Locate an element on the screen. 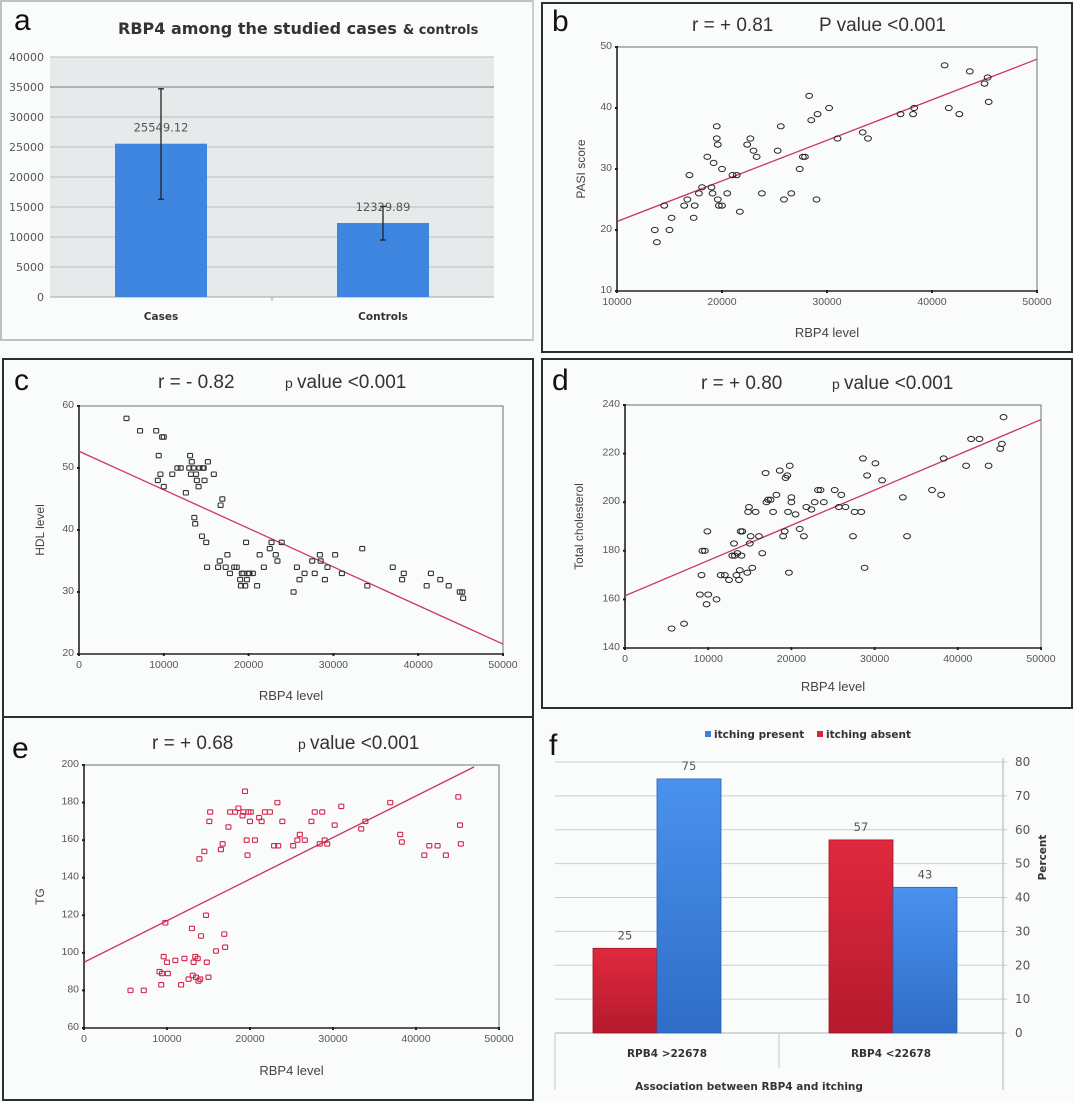 The height and width of the screenshot is (1101, 1074). panel-letter-e: e is located at coordinates (20, 748).